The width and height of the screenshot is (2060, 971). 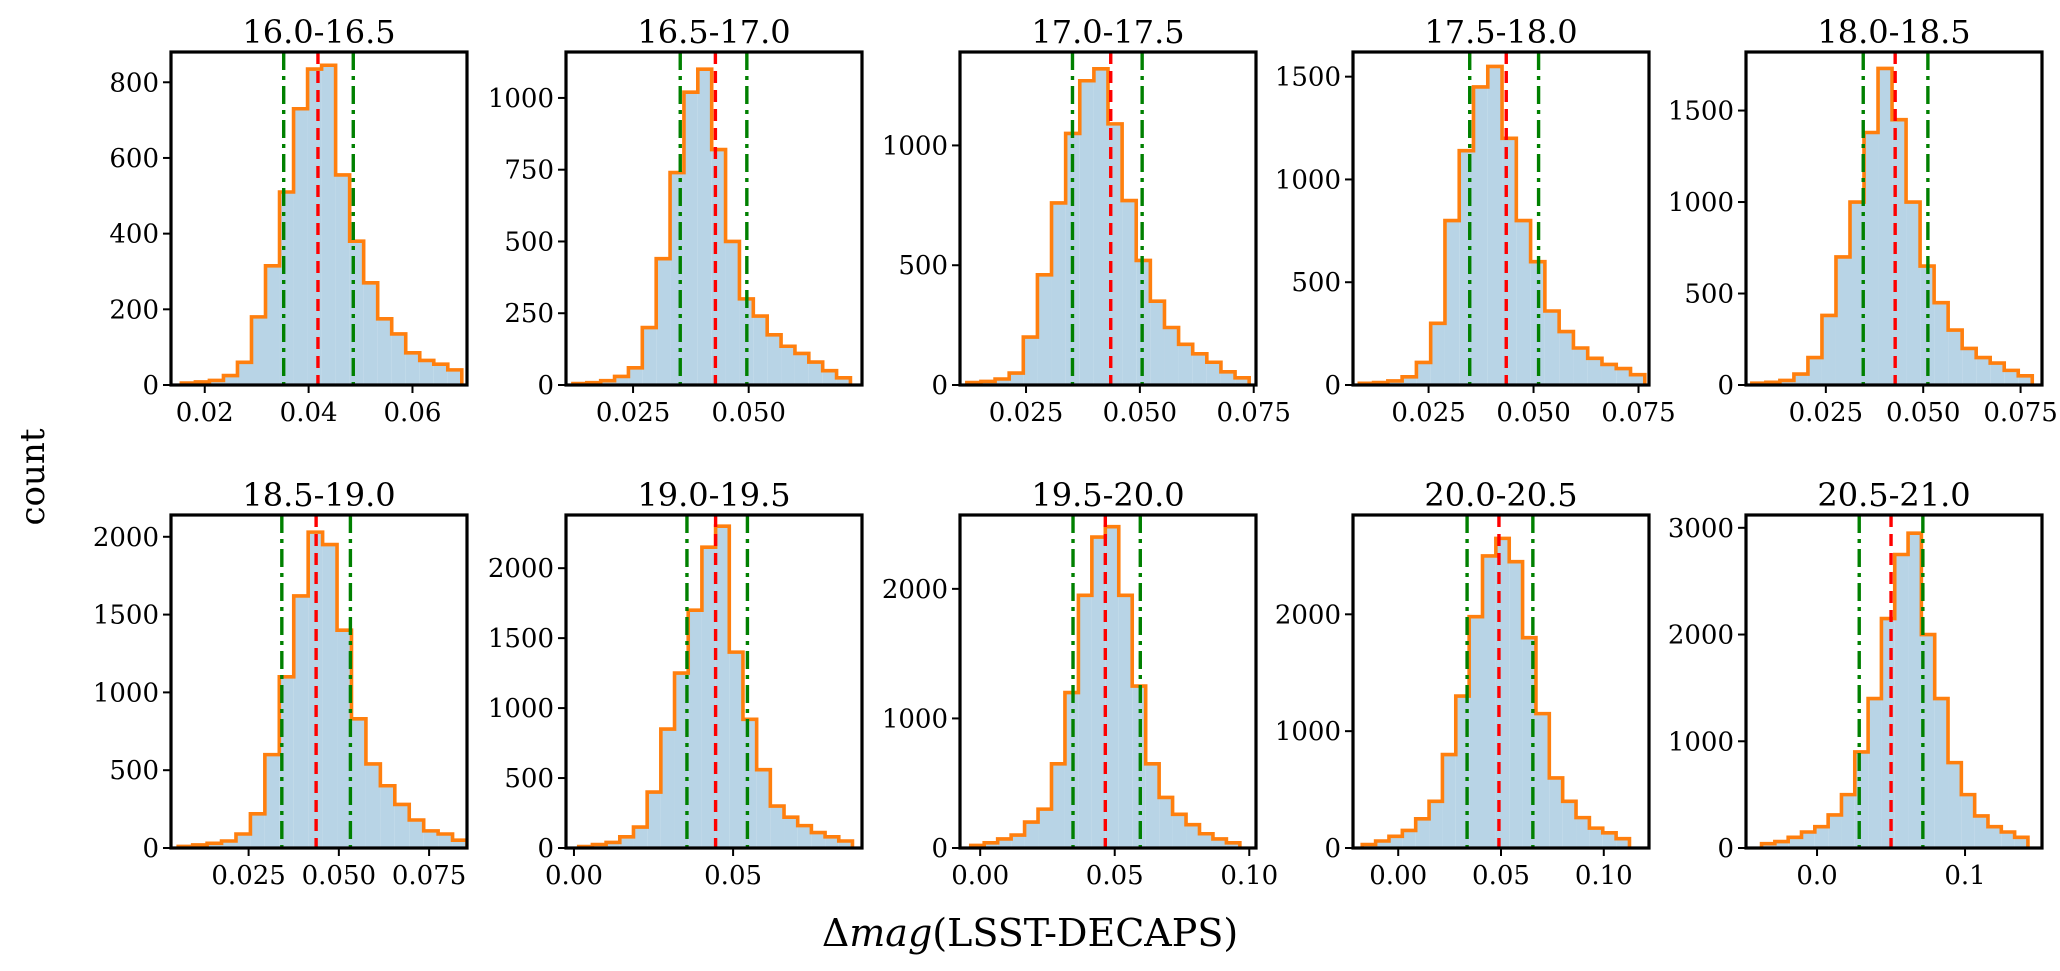 I want to click on panel-title: 17.0-17.5, so click(x=1107, y=32).